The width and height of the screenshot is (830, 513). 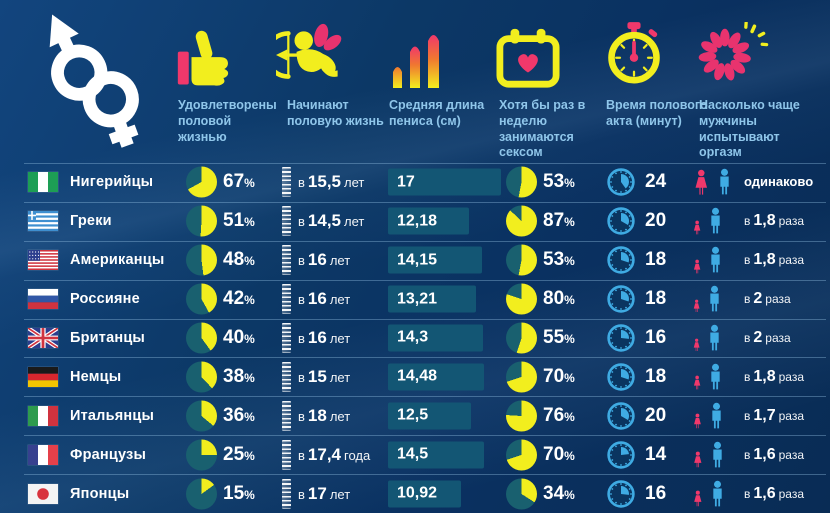 I want to click on calendar-heart-icon, so click(x=528, y=58).